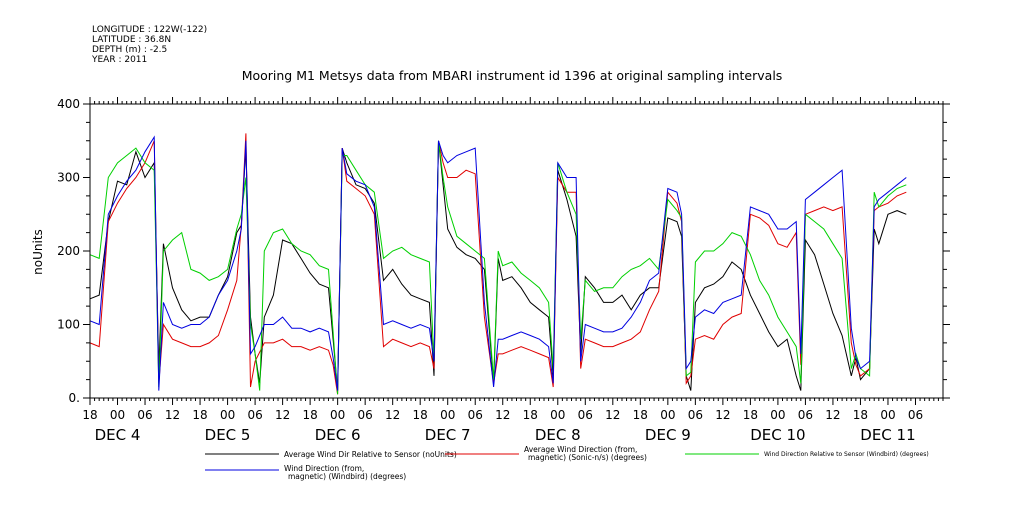 This screenshot has height=508, width=1009. I want to click on x-day-label: DEC 5, so click(228, 435).